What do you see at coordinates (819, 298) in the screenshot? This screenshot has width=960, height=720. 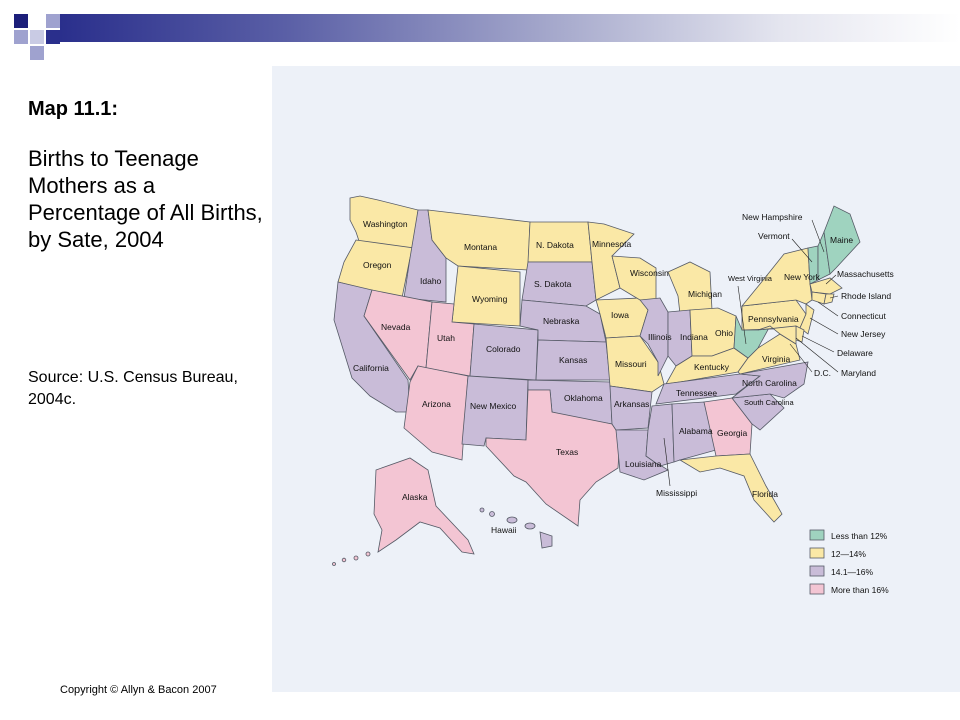 I see `state-connecticut` at bounding box center [819, 298].